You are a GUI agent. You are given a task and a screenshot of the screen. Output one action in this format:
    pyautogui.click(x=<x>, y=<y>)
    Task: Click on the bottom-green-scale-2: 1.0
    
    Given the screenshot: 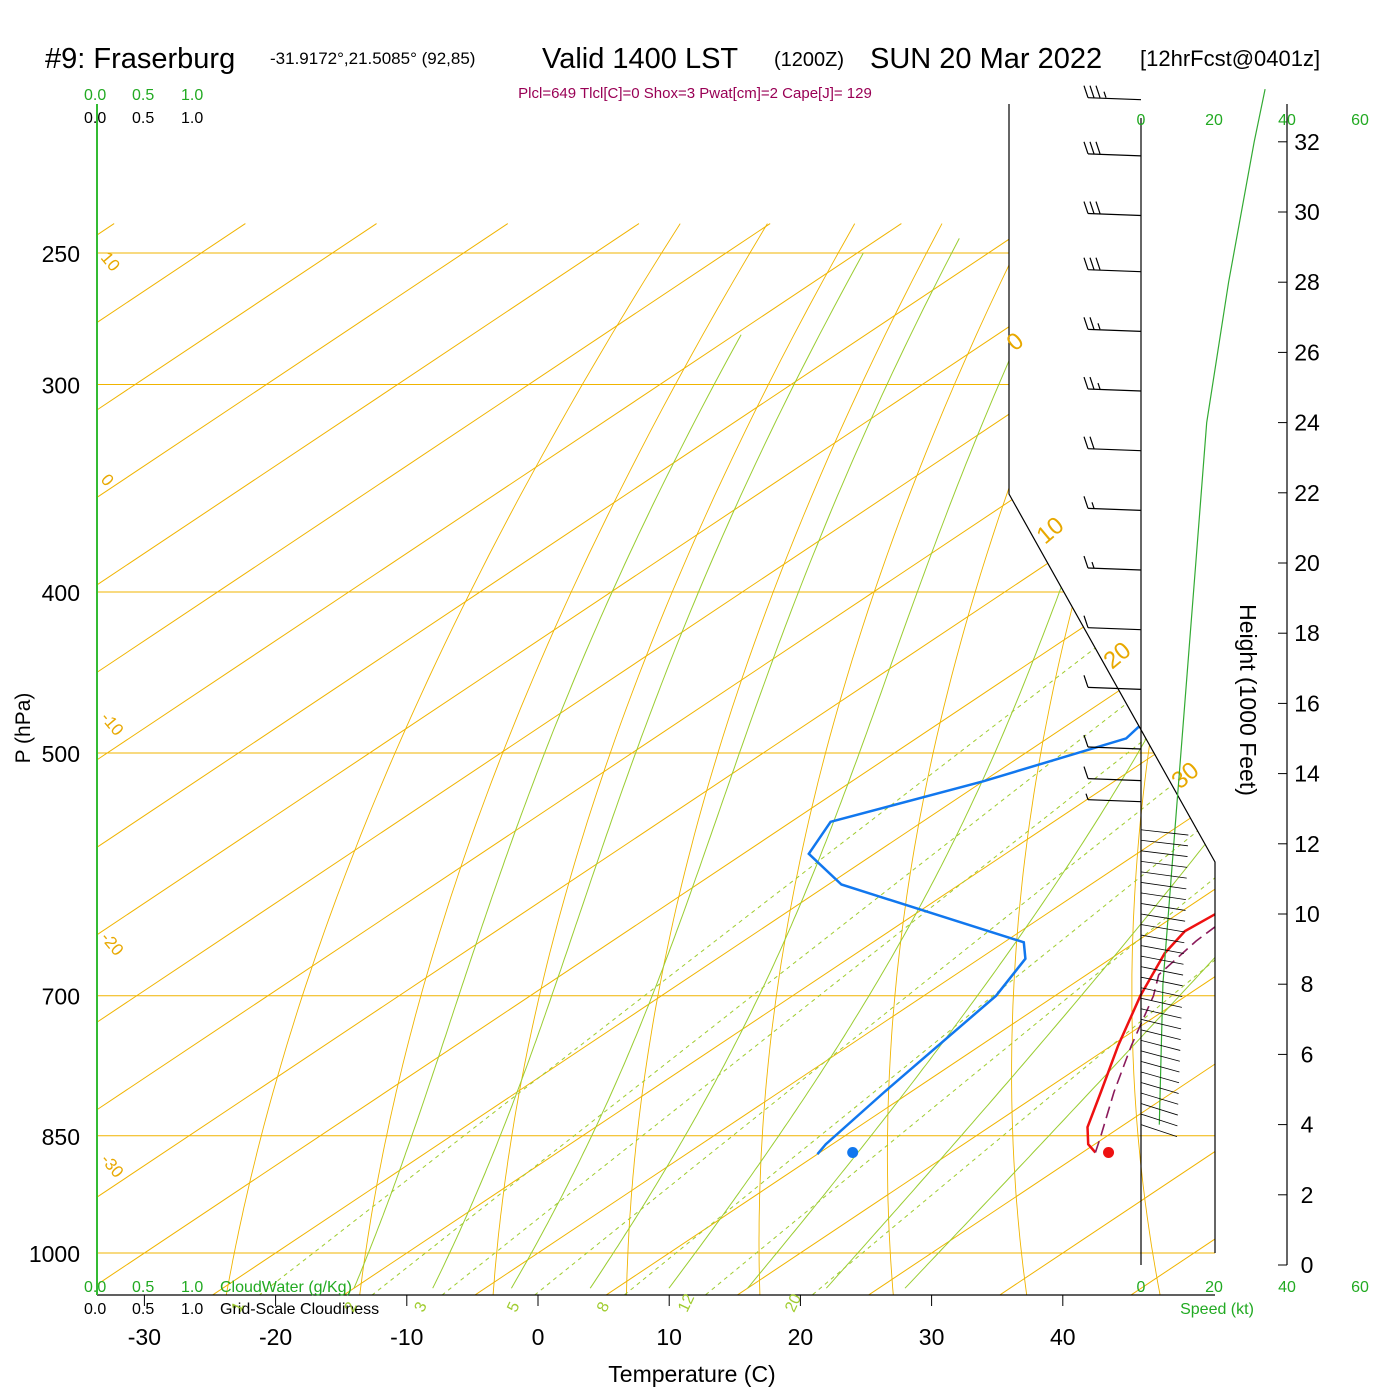 What is the action you would take?
    pyautogui.click(x=192, y=1287)
    